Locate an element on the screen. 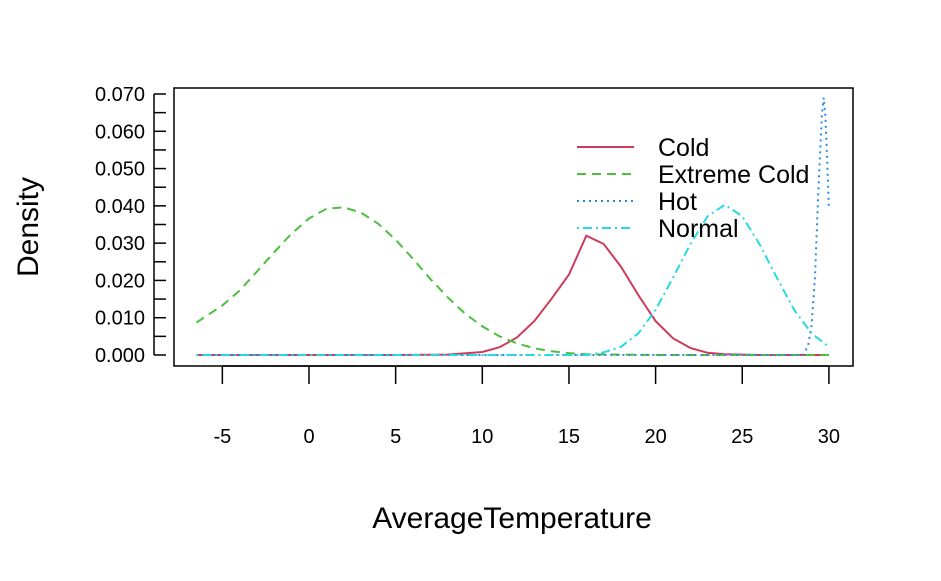 The image size is (941, 581). y-tick-label: 0.020 is located at coordinates (120, 281).